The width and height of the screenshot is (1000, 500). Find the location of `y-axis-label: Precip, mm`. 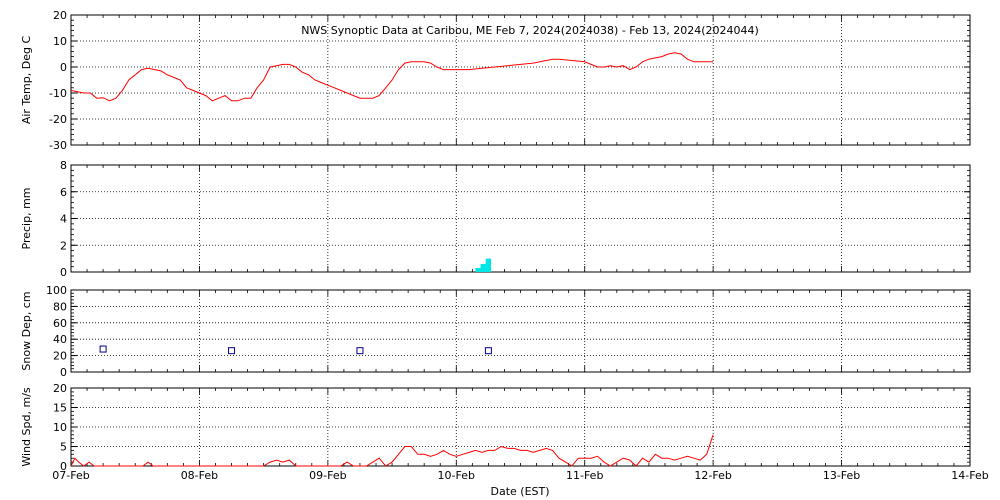

y-axis-label: Precip, mm is located at coordinates (26, 219).